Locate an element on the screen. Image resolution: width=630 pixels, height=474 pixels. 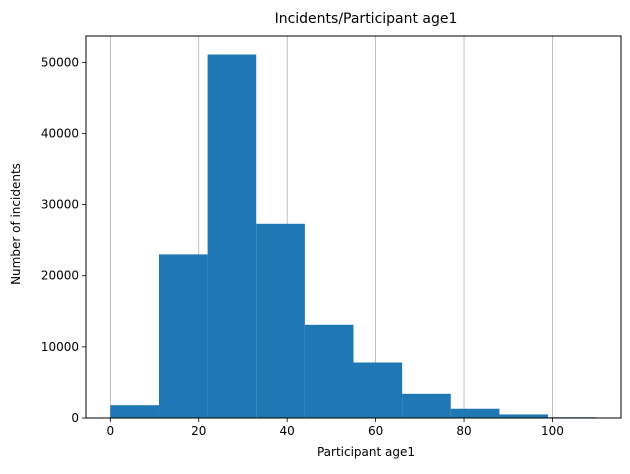
y-tick-label: 20000 is located at coordinates (60, 276).